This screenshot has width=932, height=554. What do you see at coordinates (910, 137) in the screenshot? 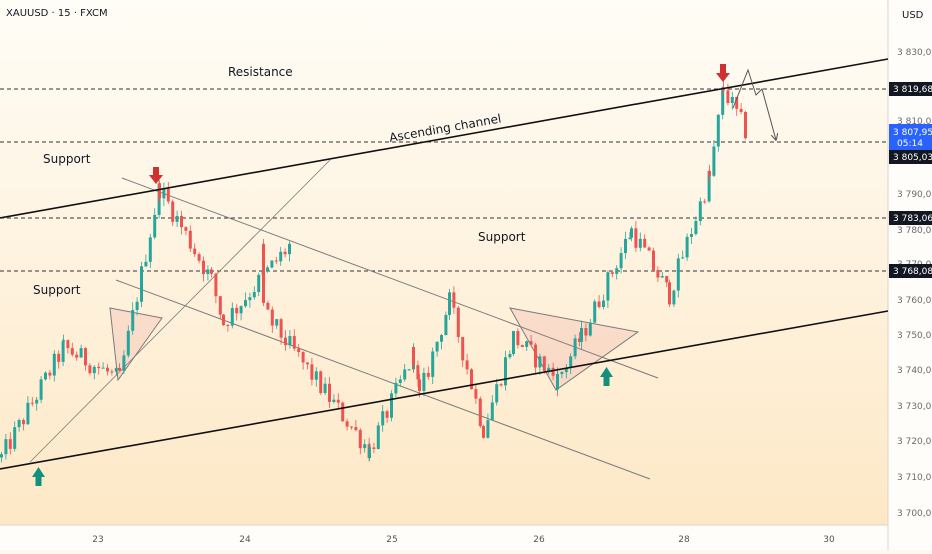
I see `last-price-badge: 3 807,95 05:14` at bounding box center [910, 137].